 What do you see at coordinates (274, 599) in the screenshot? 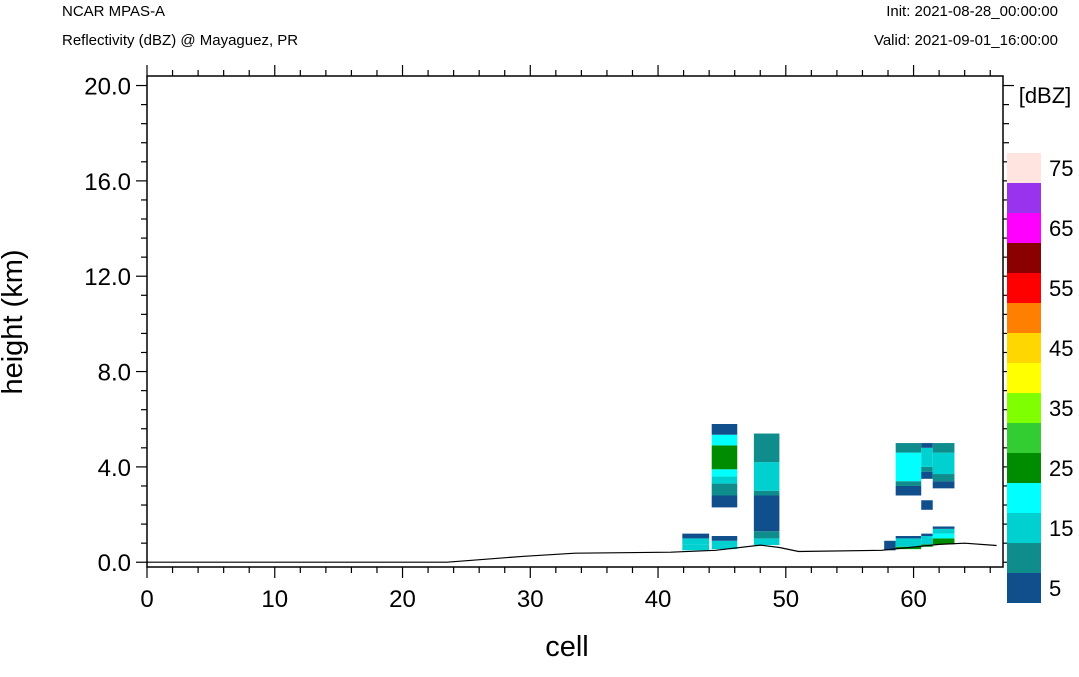
I see `x-tick-label: 10` at bounding box center [274, 599].